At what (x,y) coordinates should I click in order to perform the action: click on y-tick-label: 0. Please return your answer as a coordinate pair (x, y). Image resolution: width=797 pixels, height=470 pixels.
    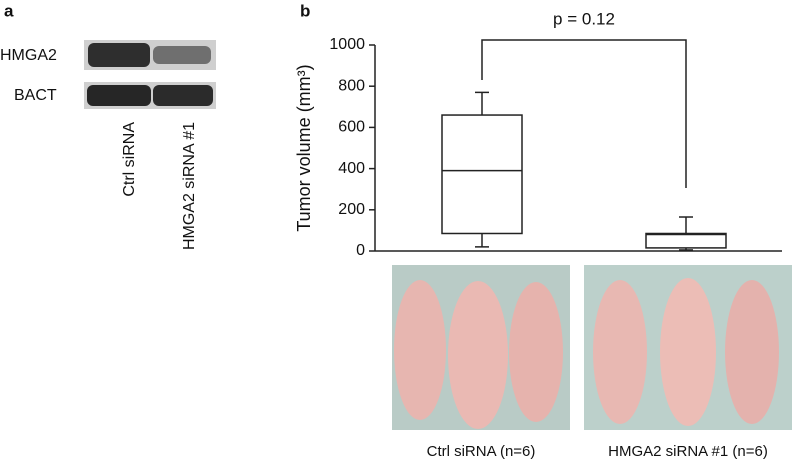
    Looking at the image, I should click on (360, 250).